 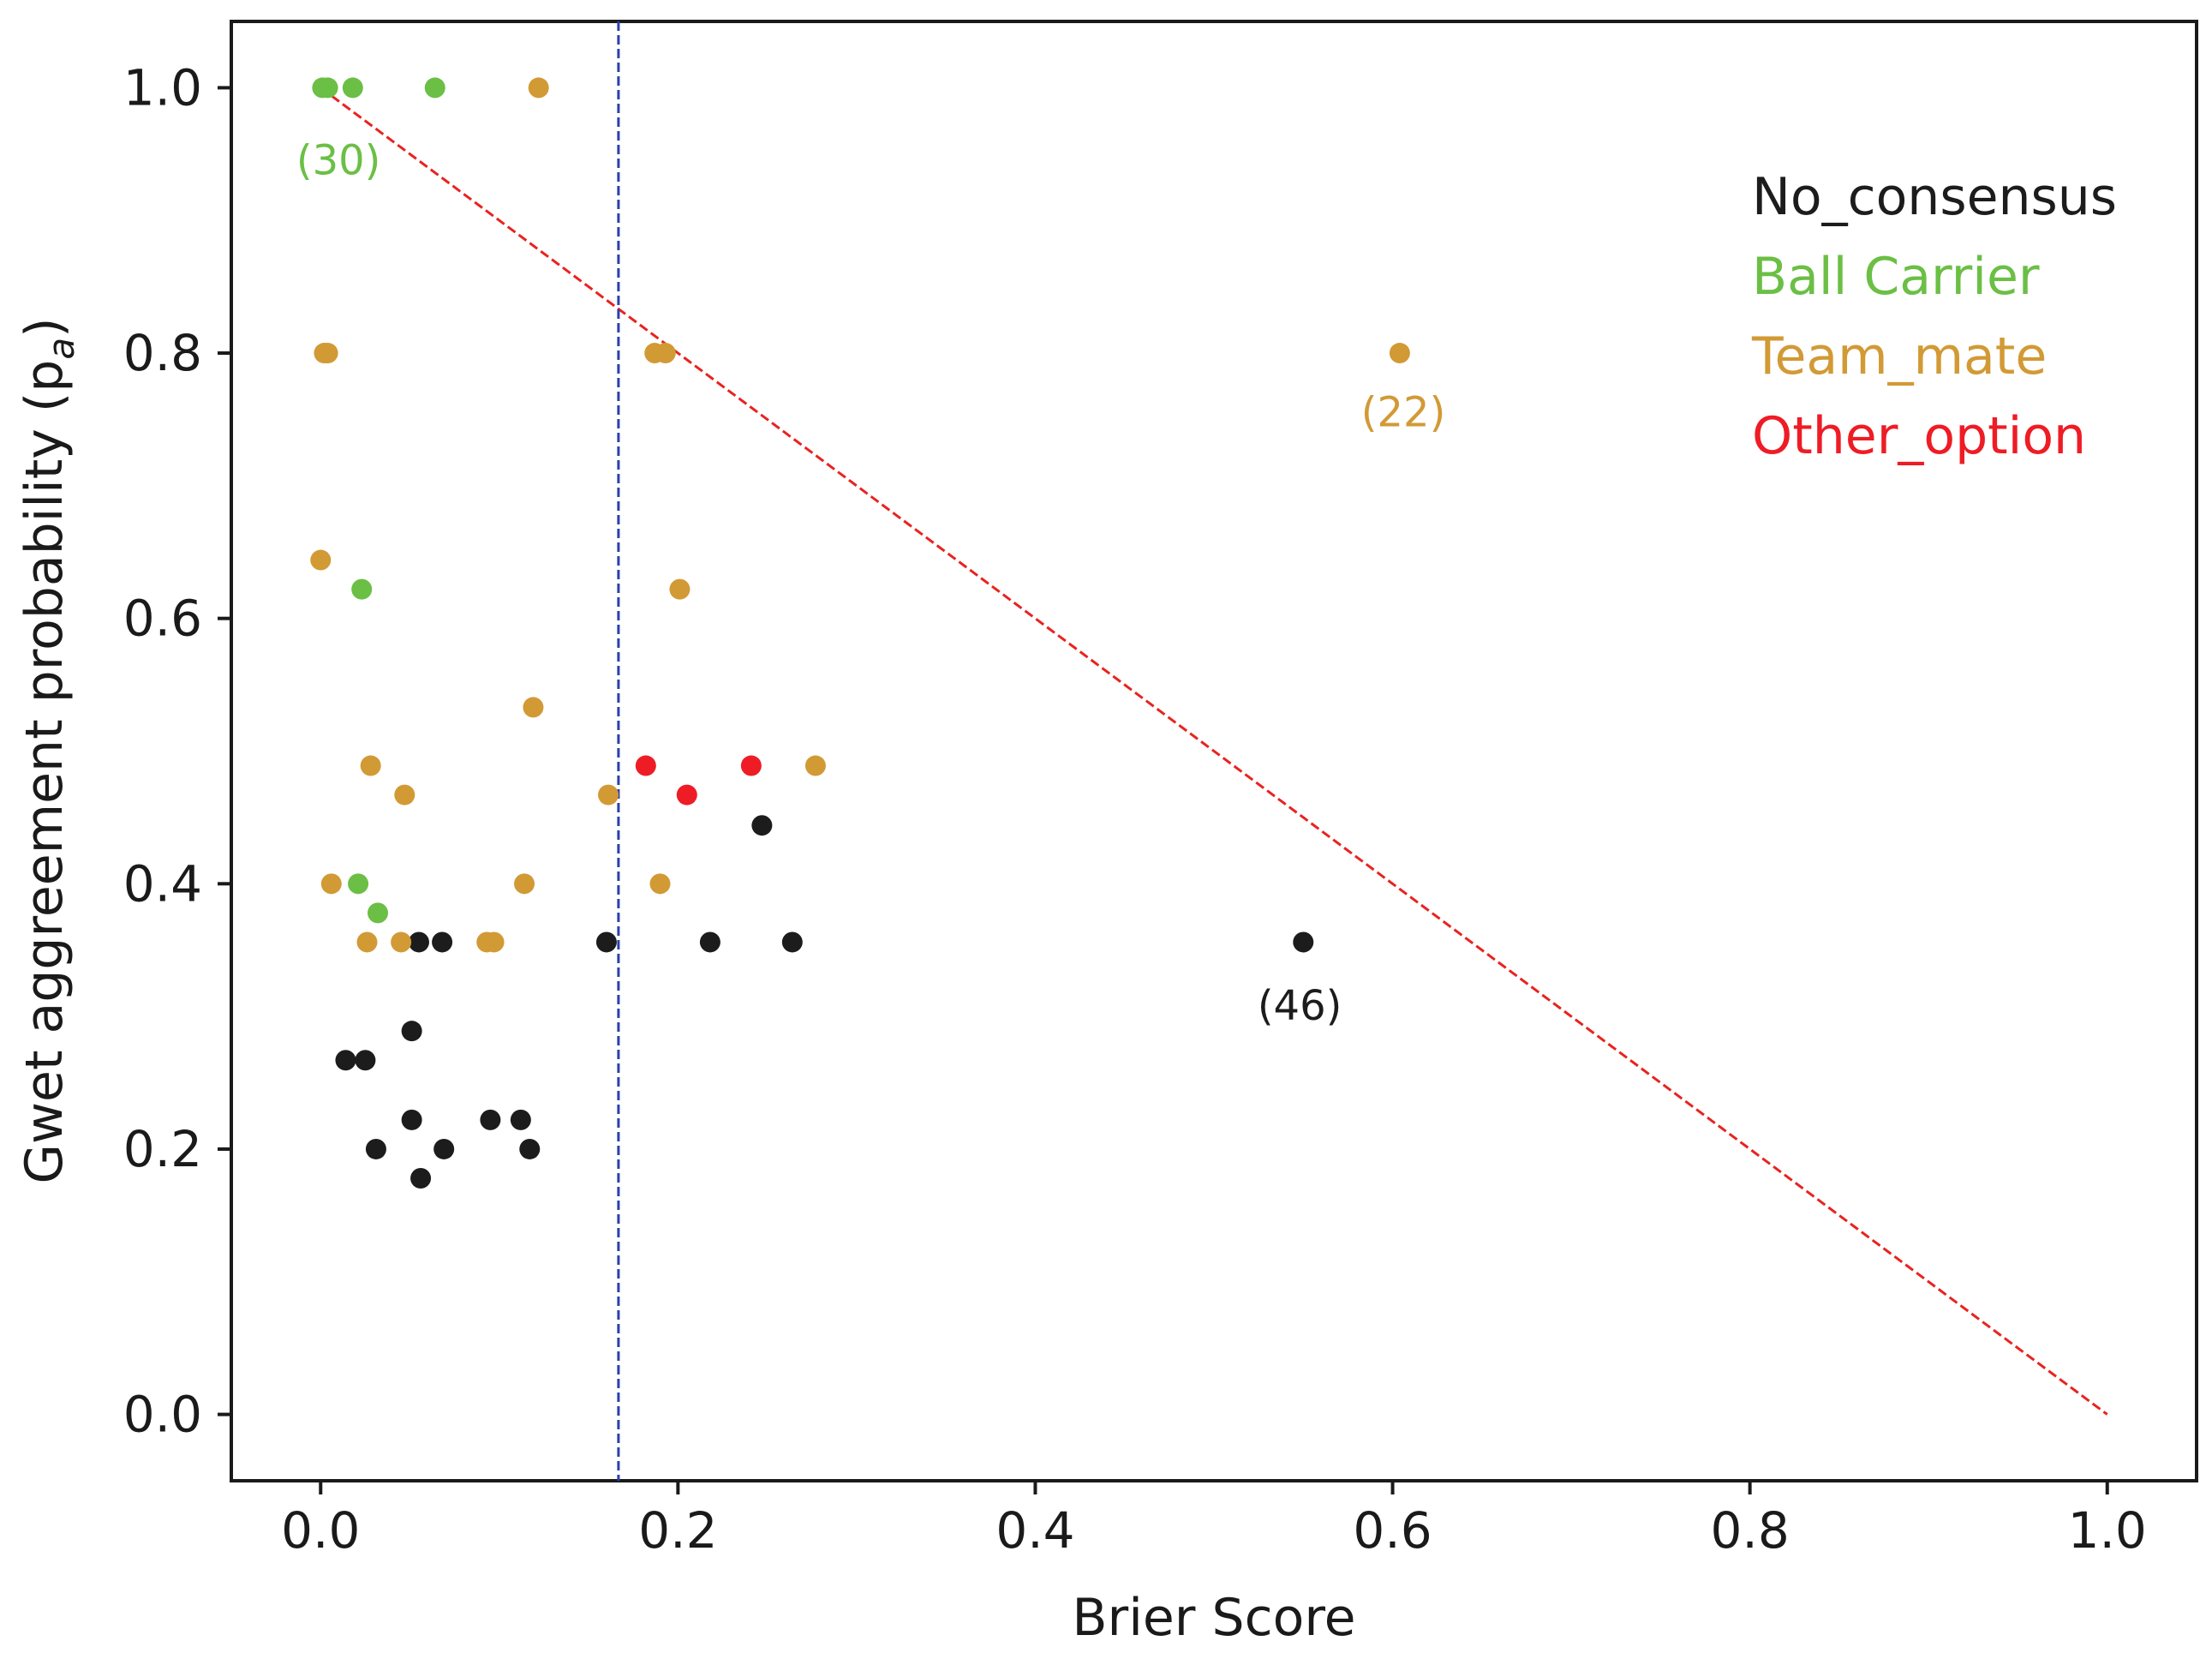 What do you see at coordinates (1899, 356) in the screenshot?
I see `legend-item-team-mate: Team_mate` at bounding box center [1899, 356].